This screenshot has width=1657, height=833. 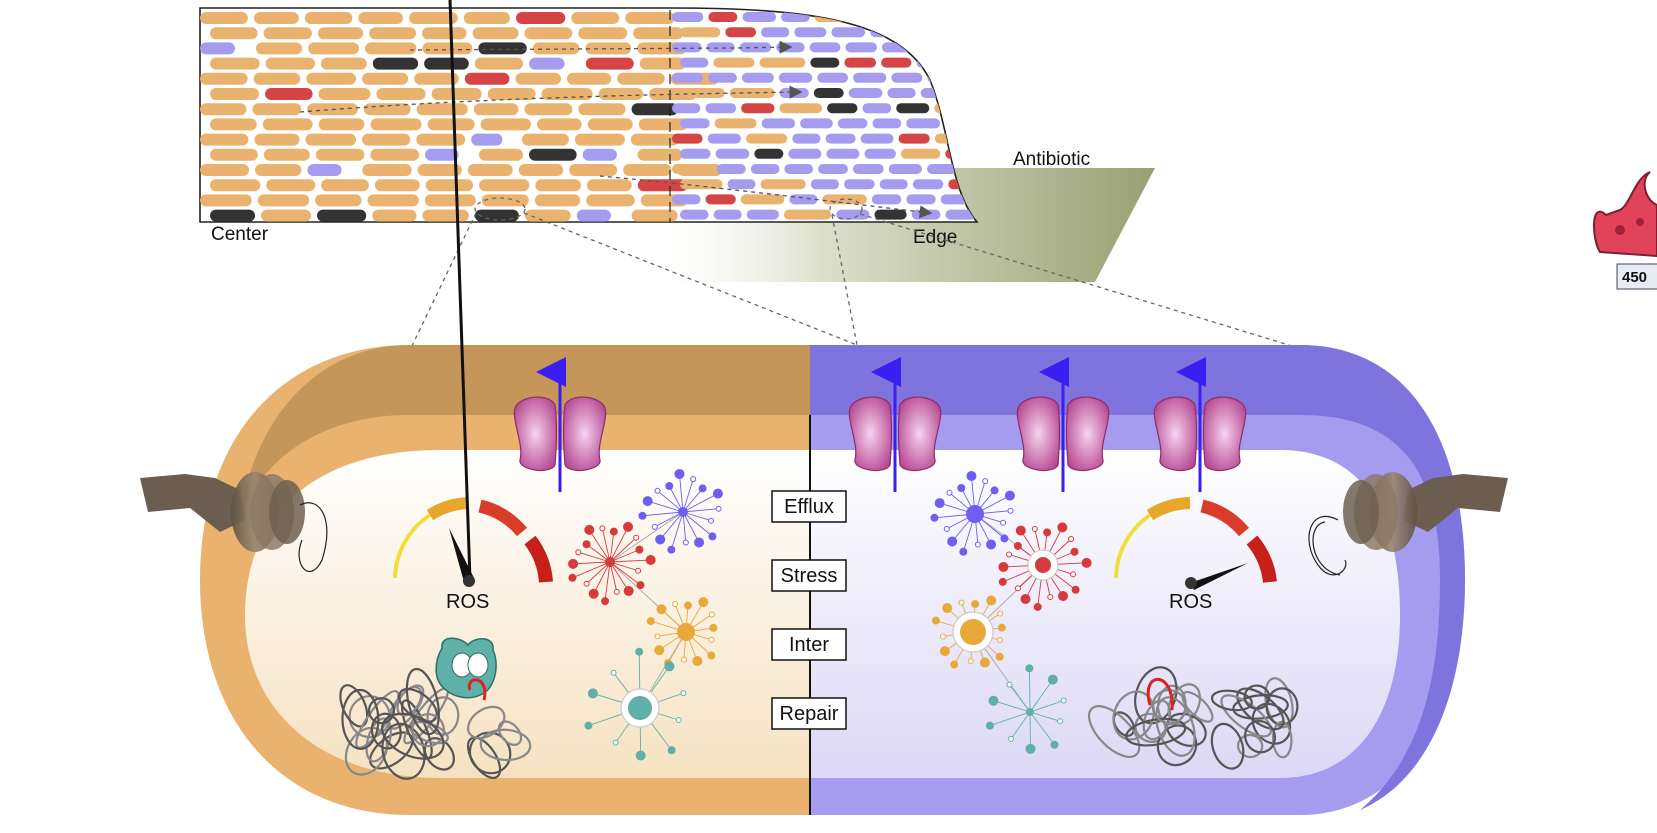 What do you see at coordinates (809, 714) in the screenshot?
I see `module-label-repair: Repair` at bounding box center [809, 714].